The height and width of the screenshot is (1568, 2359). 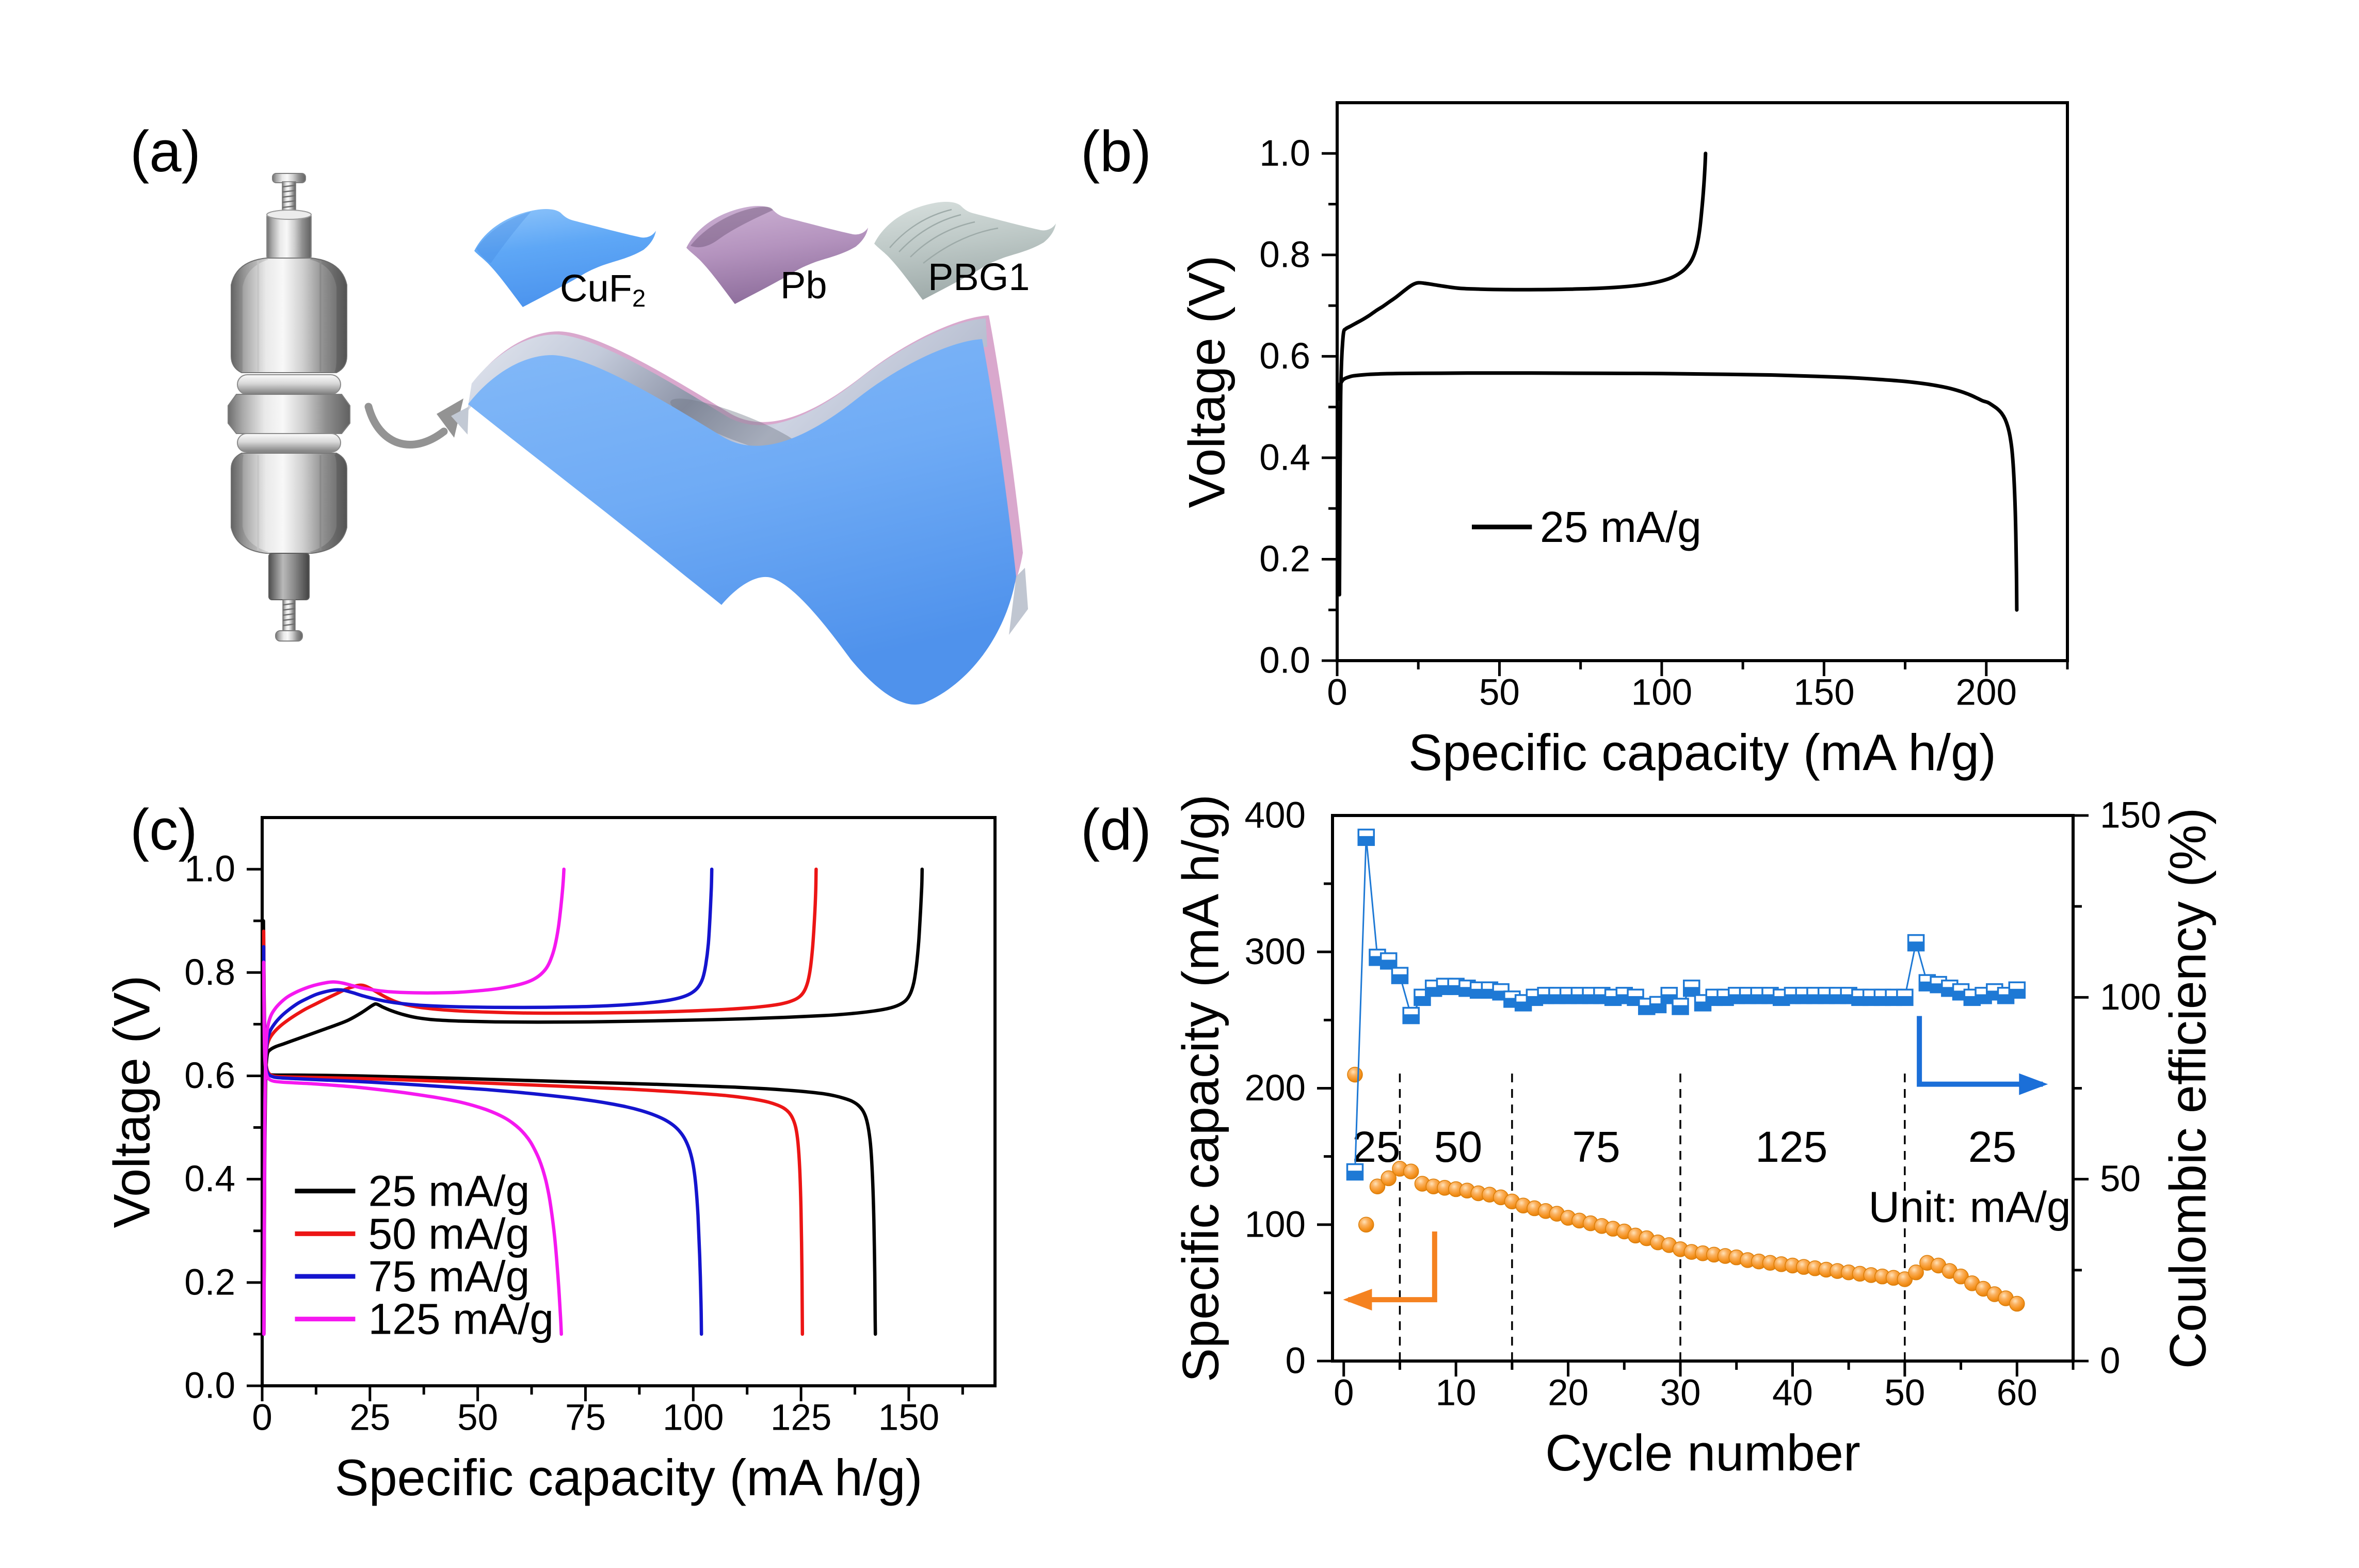 I want to click on annotation: 75, so click(x=1596, y=1147).